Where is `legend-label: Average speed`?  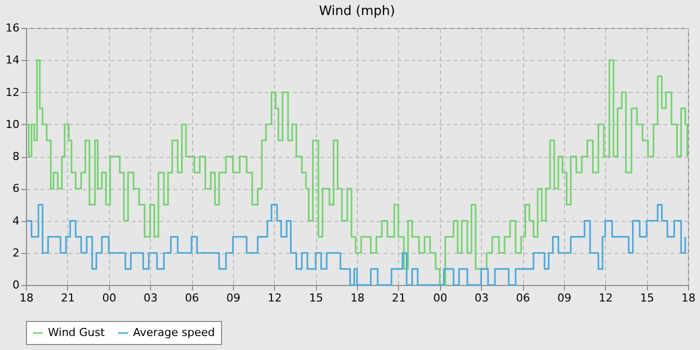 legend-label: Average speed is located at coordinates (174, 332).